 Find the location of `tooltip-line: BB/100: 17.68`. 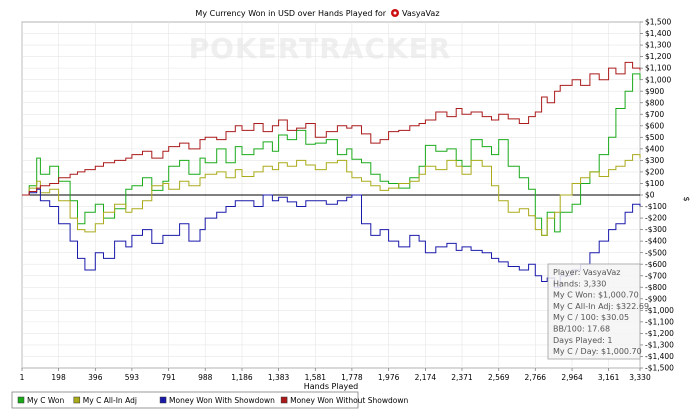

tooltip-line: BB/100: 17.68 is located at coordinates (581, 329).